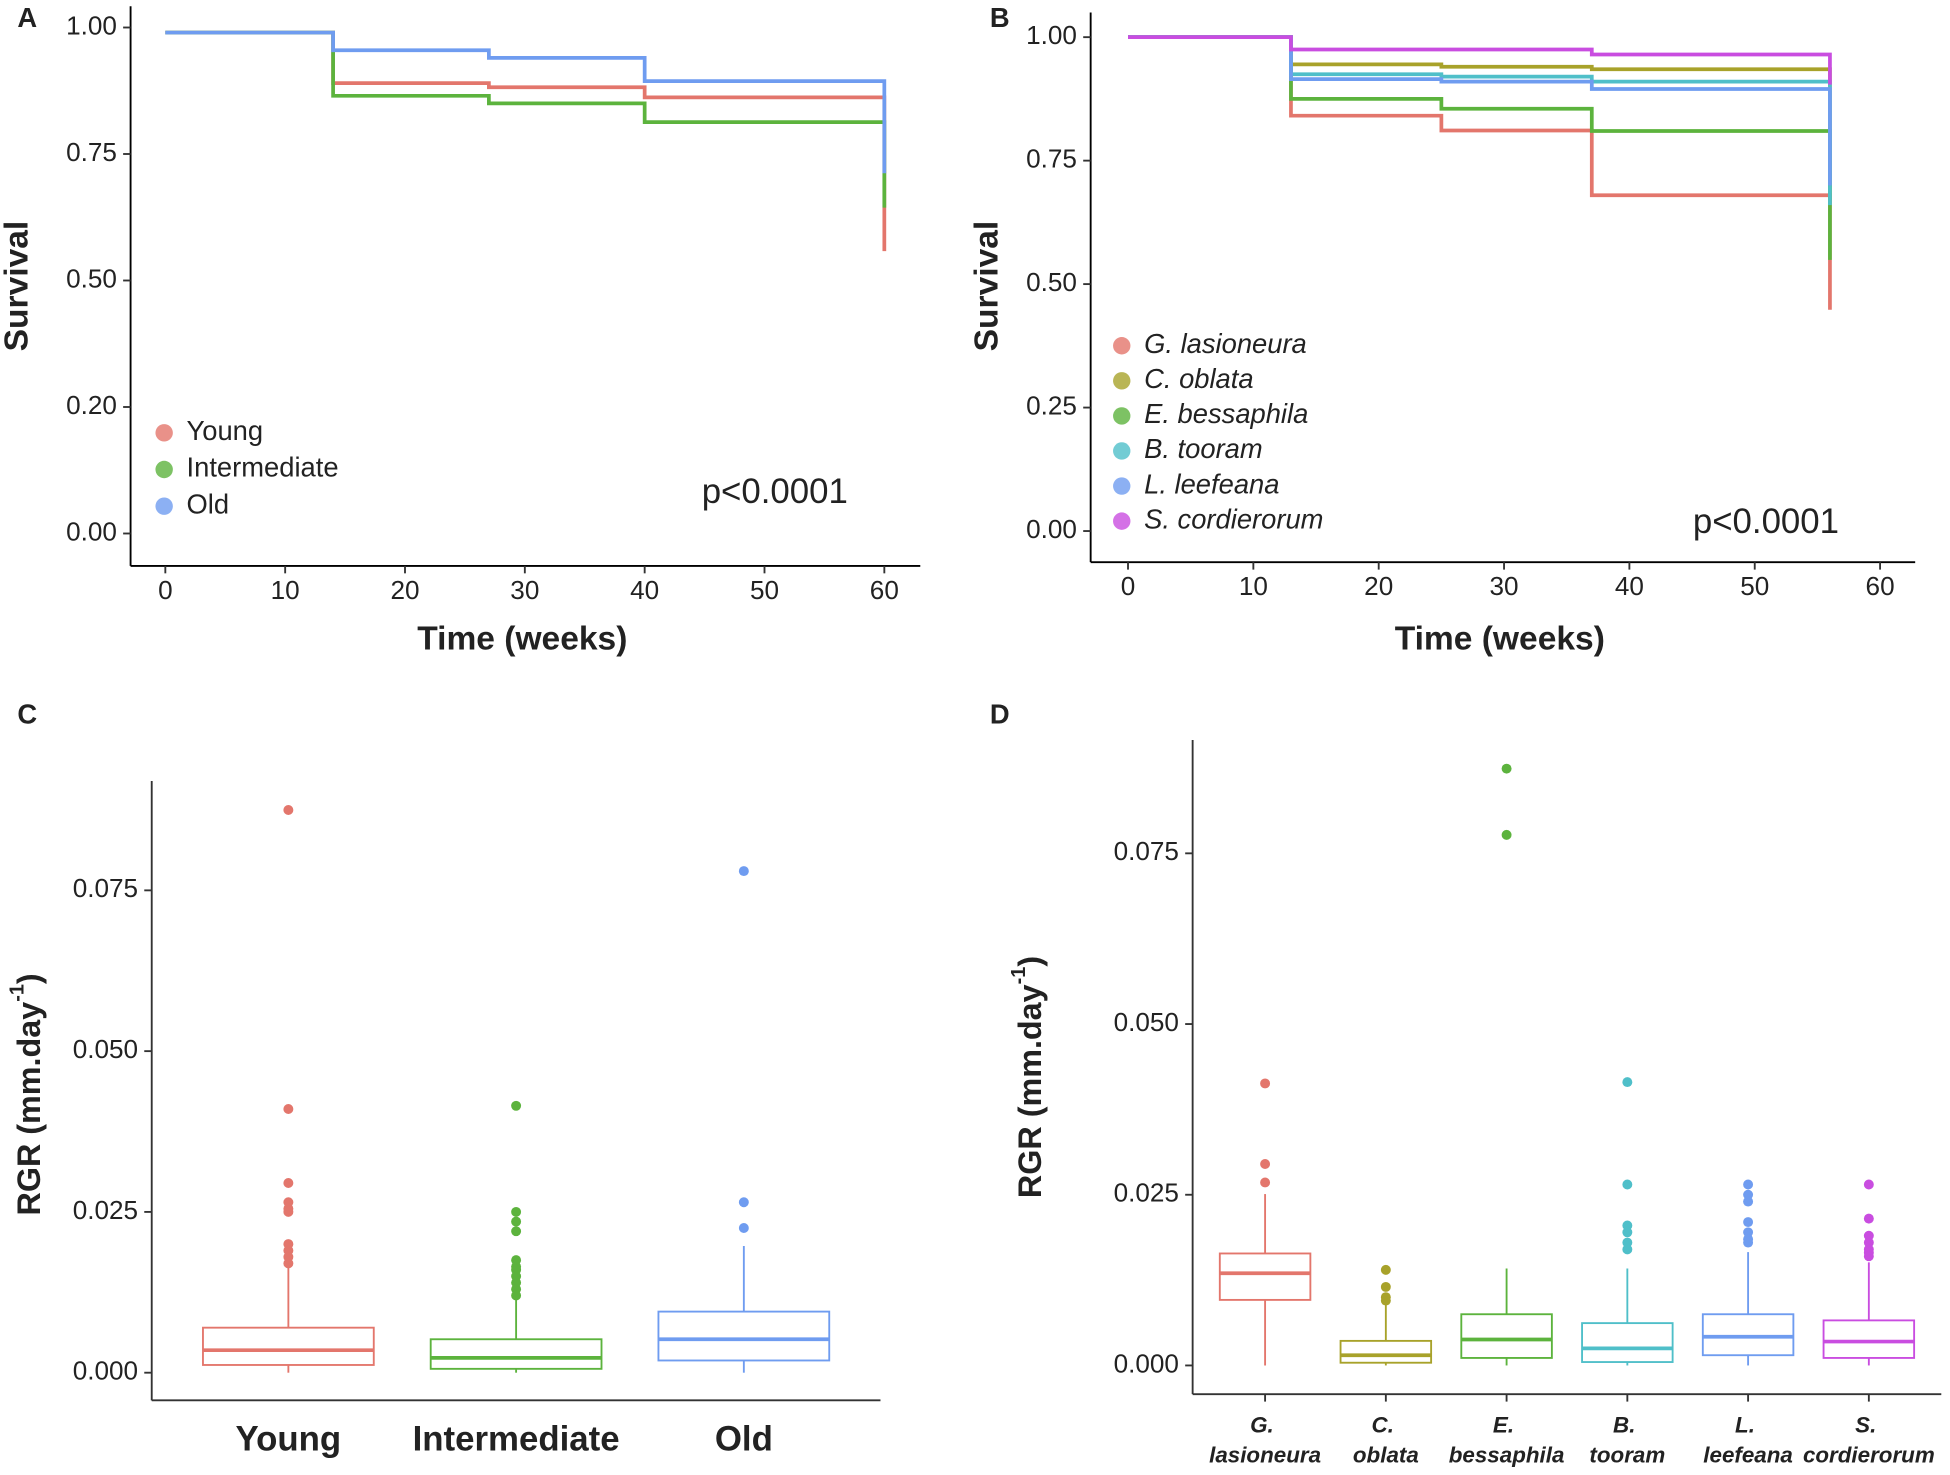 The height and width of the screenshot is (1475, 1950). I want to click on x-tick-label-line: cordierorum, so click(1869, 1454).